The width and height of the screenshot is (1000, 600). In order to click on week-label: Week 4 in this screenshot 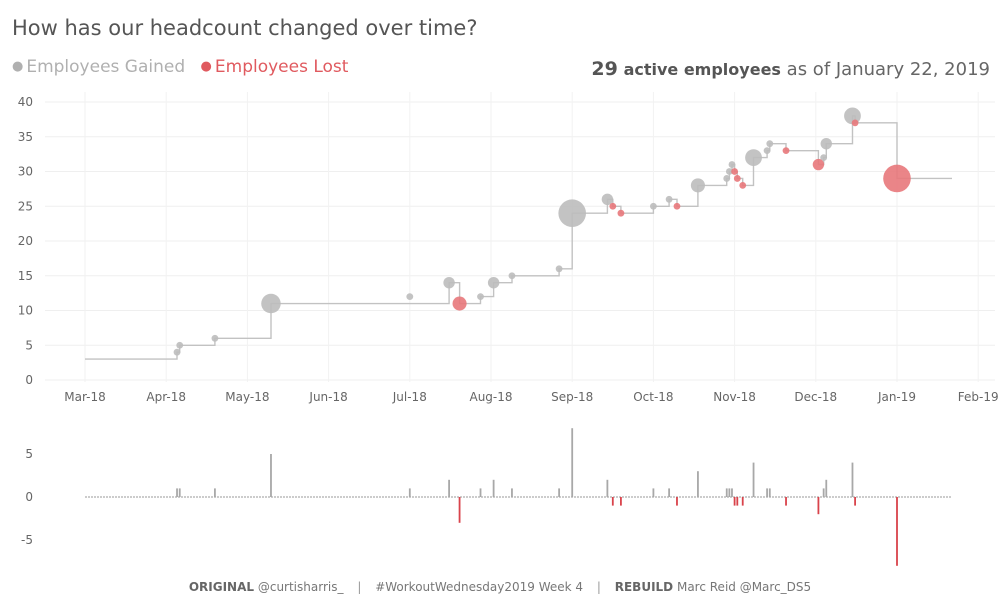, I will do `click(561, 587)`.